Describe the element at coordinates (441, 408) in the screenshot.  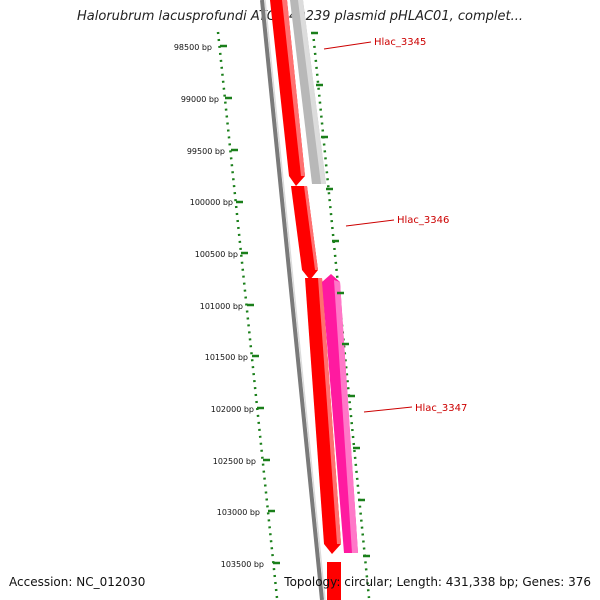
I see `gene-label-Hlac_3347: Hlac_3347` at that location.